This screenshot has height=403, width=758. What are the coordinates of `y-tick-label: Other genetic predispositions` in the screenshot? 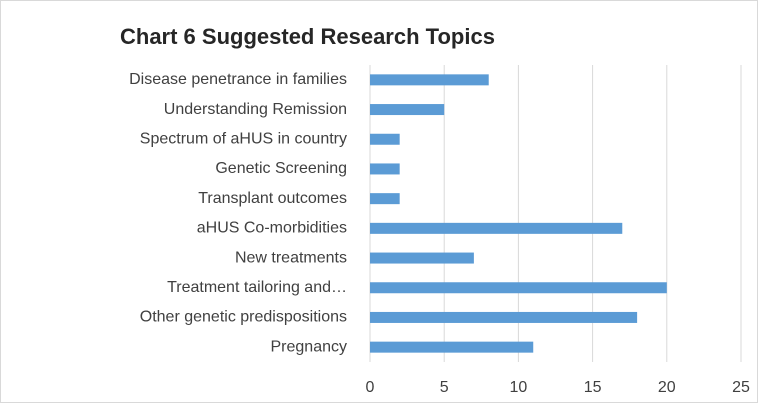 It's located at (243, 317).